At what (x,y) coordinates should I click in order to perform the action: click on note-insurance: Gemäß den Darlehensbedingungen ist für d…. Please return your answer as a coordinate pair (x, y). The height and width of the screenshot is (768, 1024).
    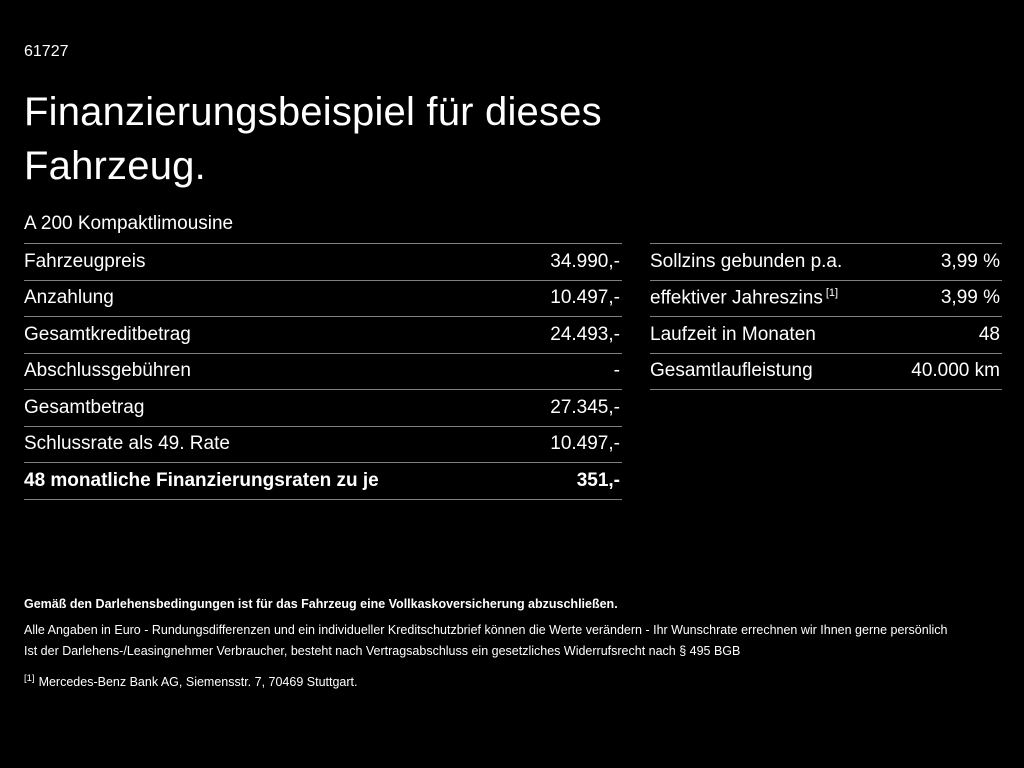
    Looking at the image, I should click on (321, 604).